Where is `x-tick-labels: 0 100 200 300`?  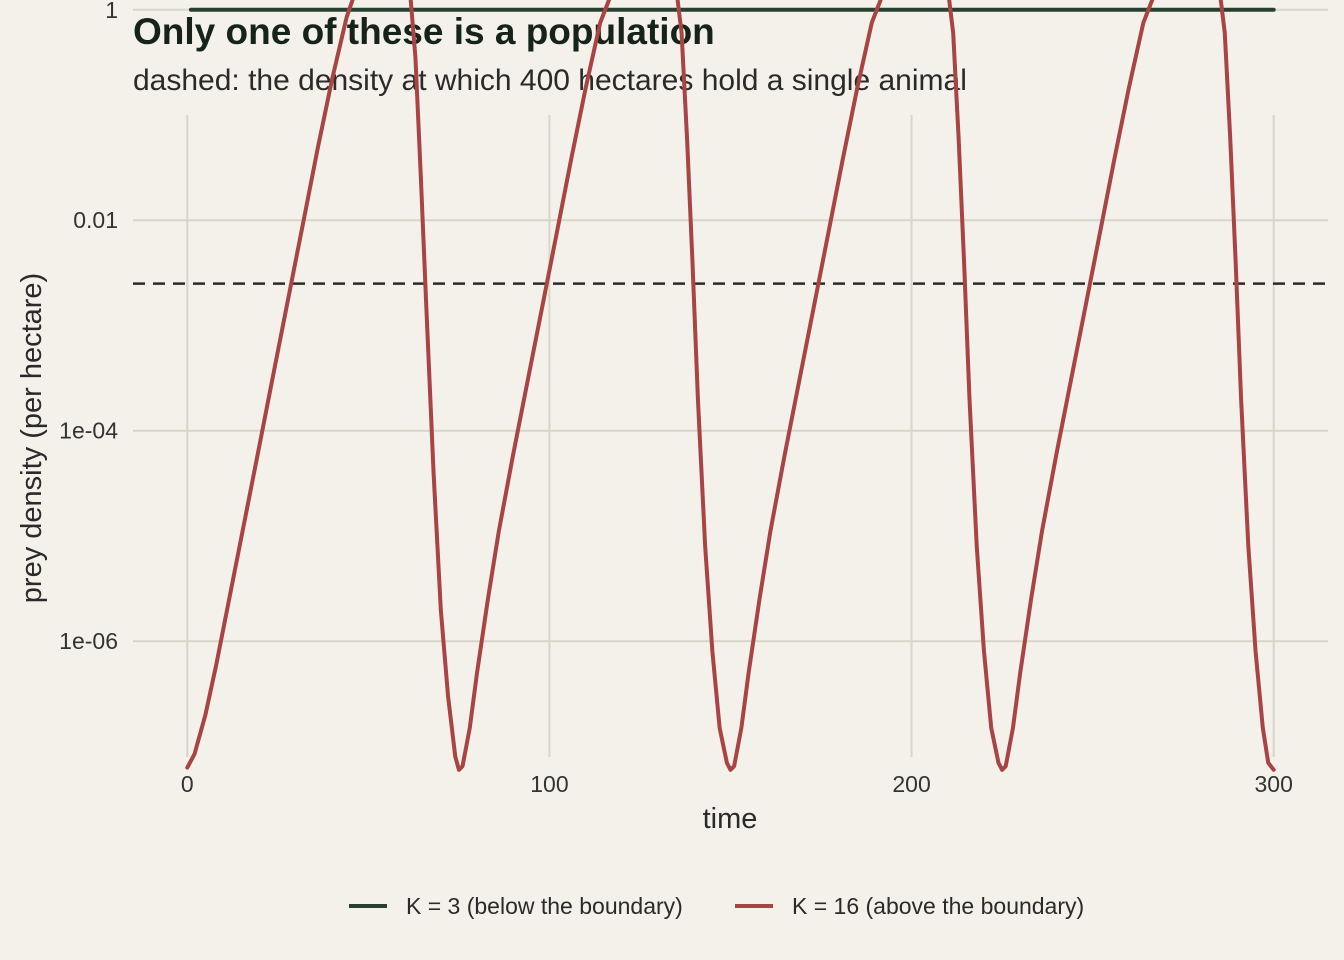
x-tick-labels: 0 100 200 300 is located at coordinates (737, 784).